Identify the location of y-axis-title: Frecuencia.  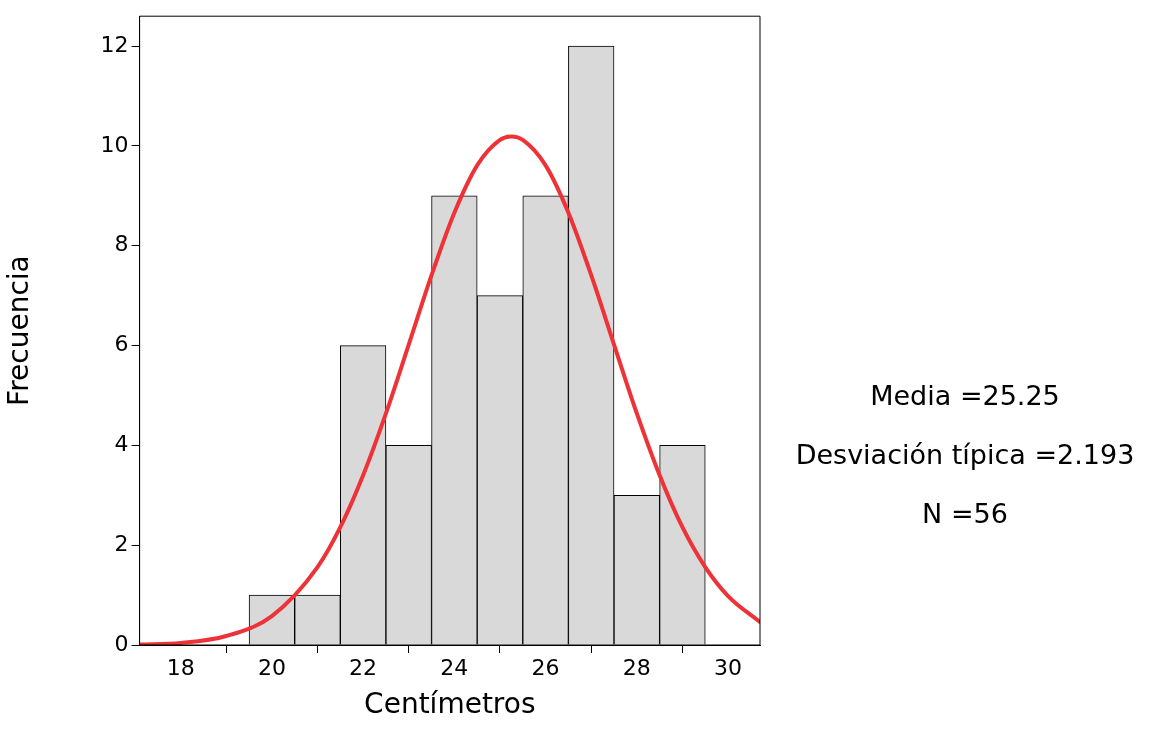
(19, 330).